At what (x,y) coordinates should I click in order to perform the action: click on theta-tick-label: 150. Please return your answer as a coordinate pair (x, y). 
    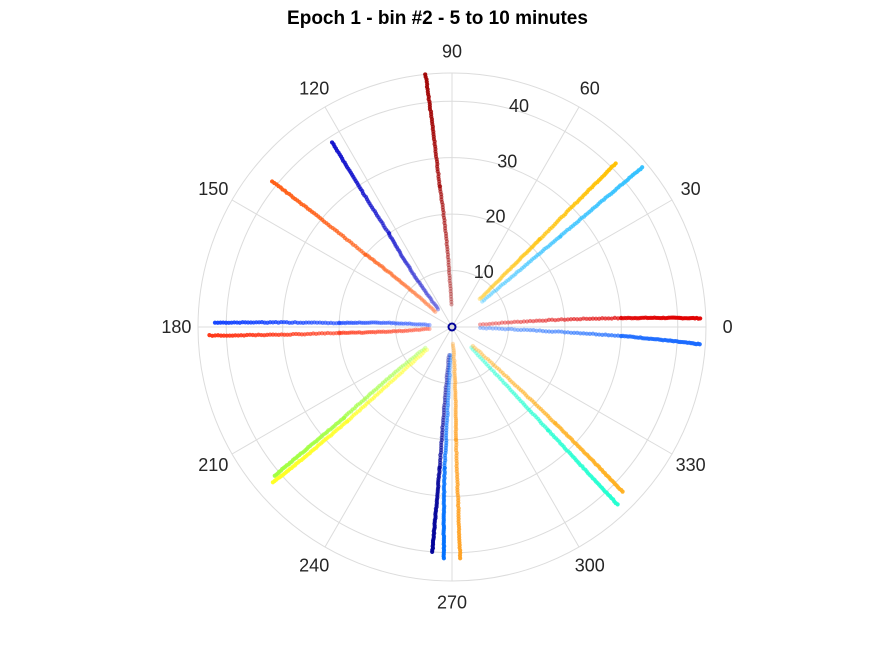
    Looking at the image, I should click on (213, 189).